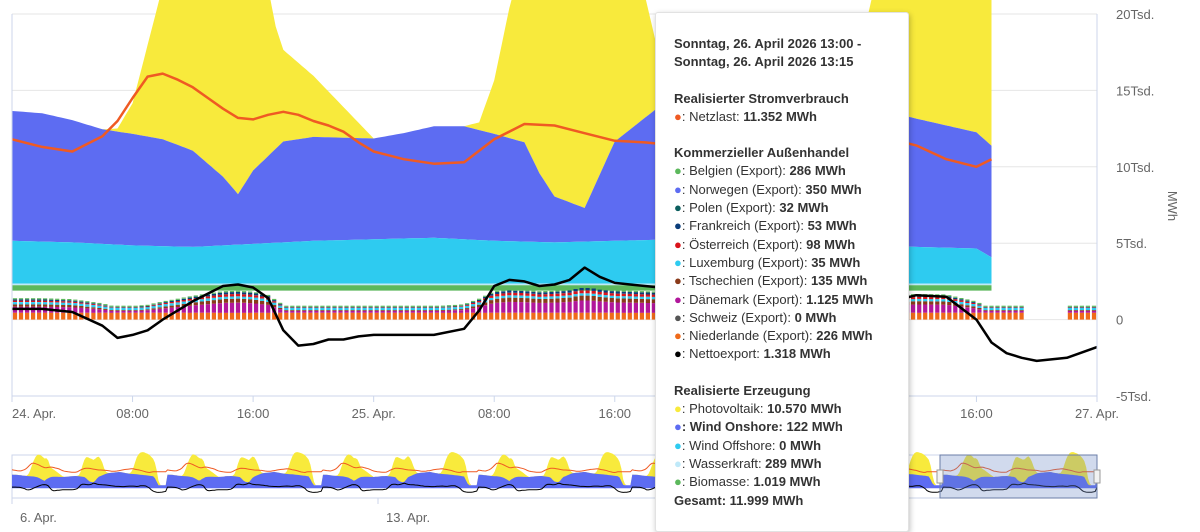  I want to click on navigator-line-nettoexport, so click(555, 487).